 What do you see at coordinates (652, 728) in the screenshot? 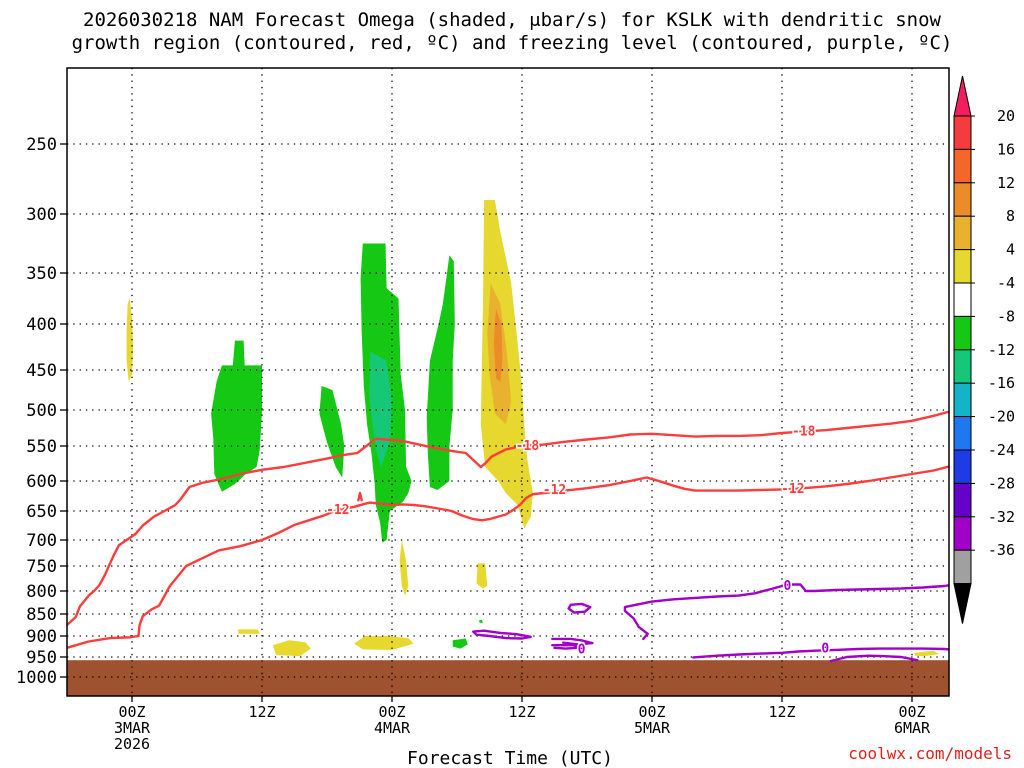
I see `x-tick-label: 5MAR` at bounding box center [652, 728].